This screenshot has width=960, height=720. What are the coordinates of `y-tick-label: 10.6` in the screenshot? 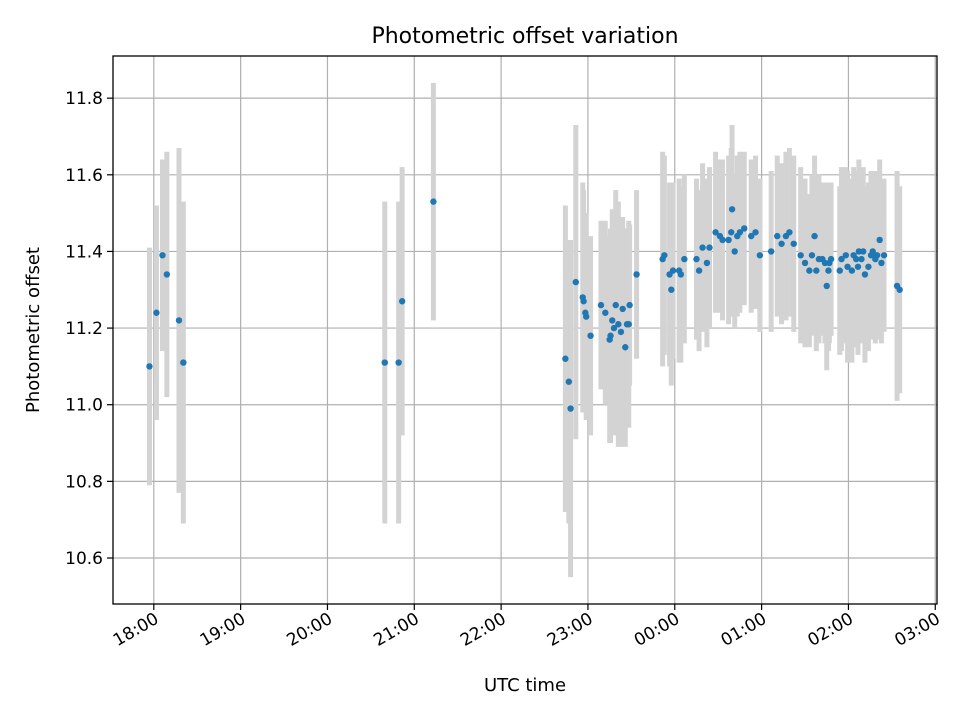 It's located at (84, 559).